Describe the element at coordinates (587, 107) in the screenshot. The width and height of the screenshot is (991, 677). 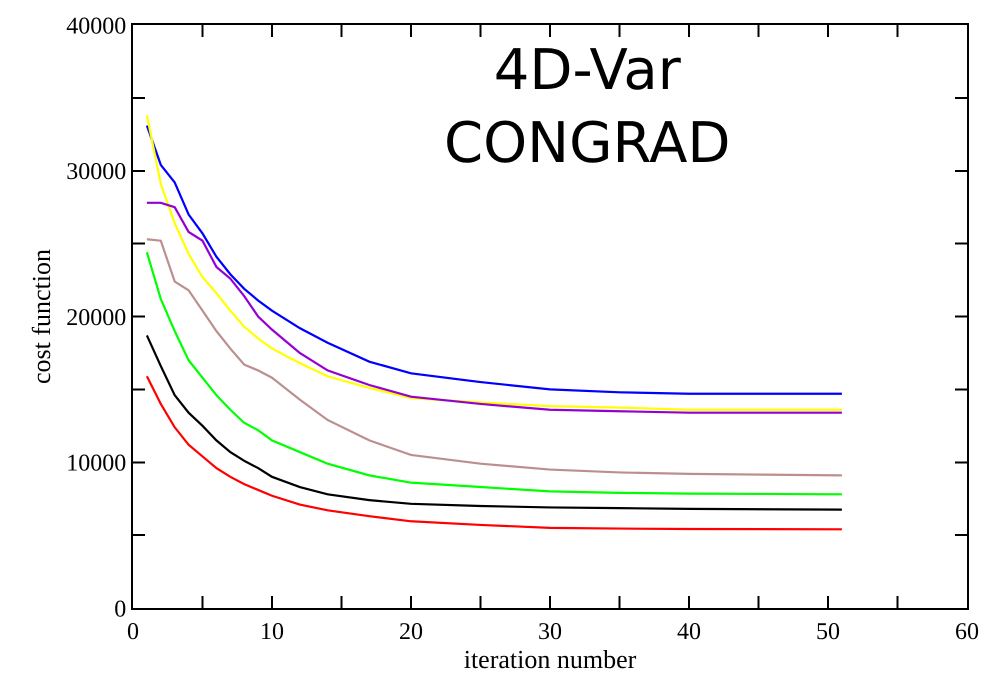
I see `annotation: 4D-Var CONGRAD` at that location.